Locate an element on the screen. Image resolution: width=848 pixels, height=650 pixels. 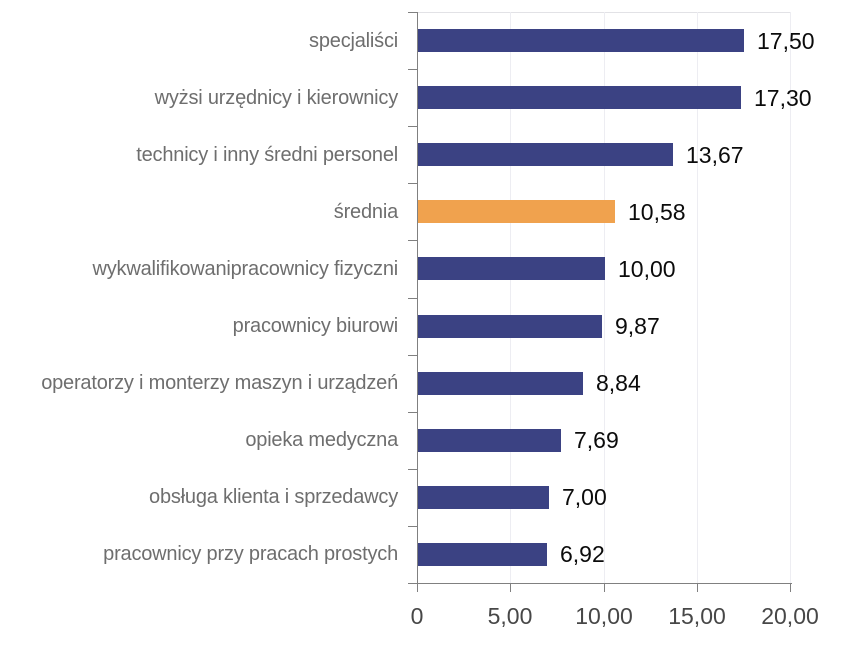
bar-category-label: opieka medyczna is located at coordinates (321, 440).